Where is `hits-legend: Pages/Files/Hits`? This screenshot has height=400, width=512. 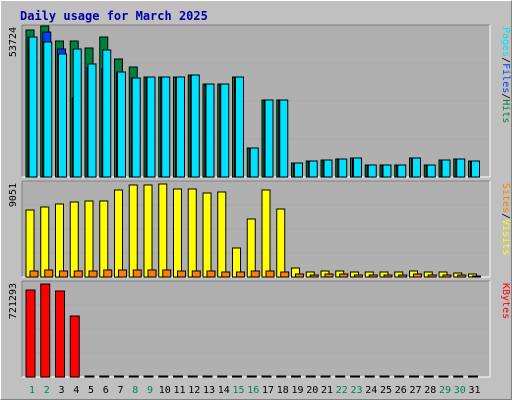
hits-legend: Pages/Files/Hits is located at coordinates (505, 75).